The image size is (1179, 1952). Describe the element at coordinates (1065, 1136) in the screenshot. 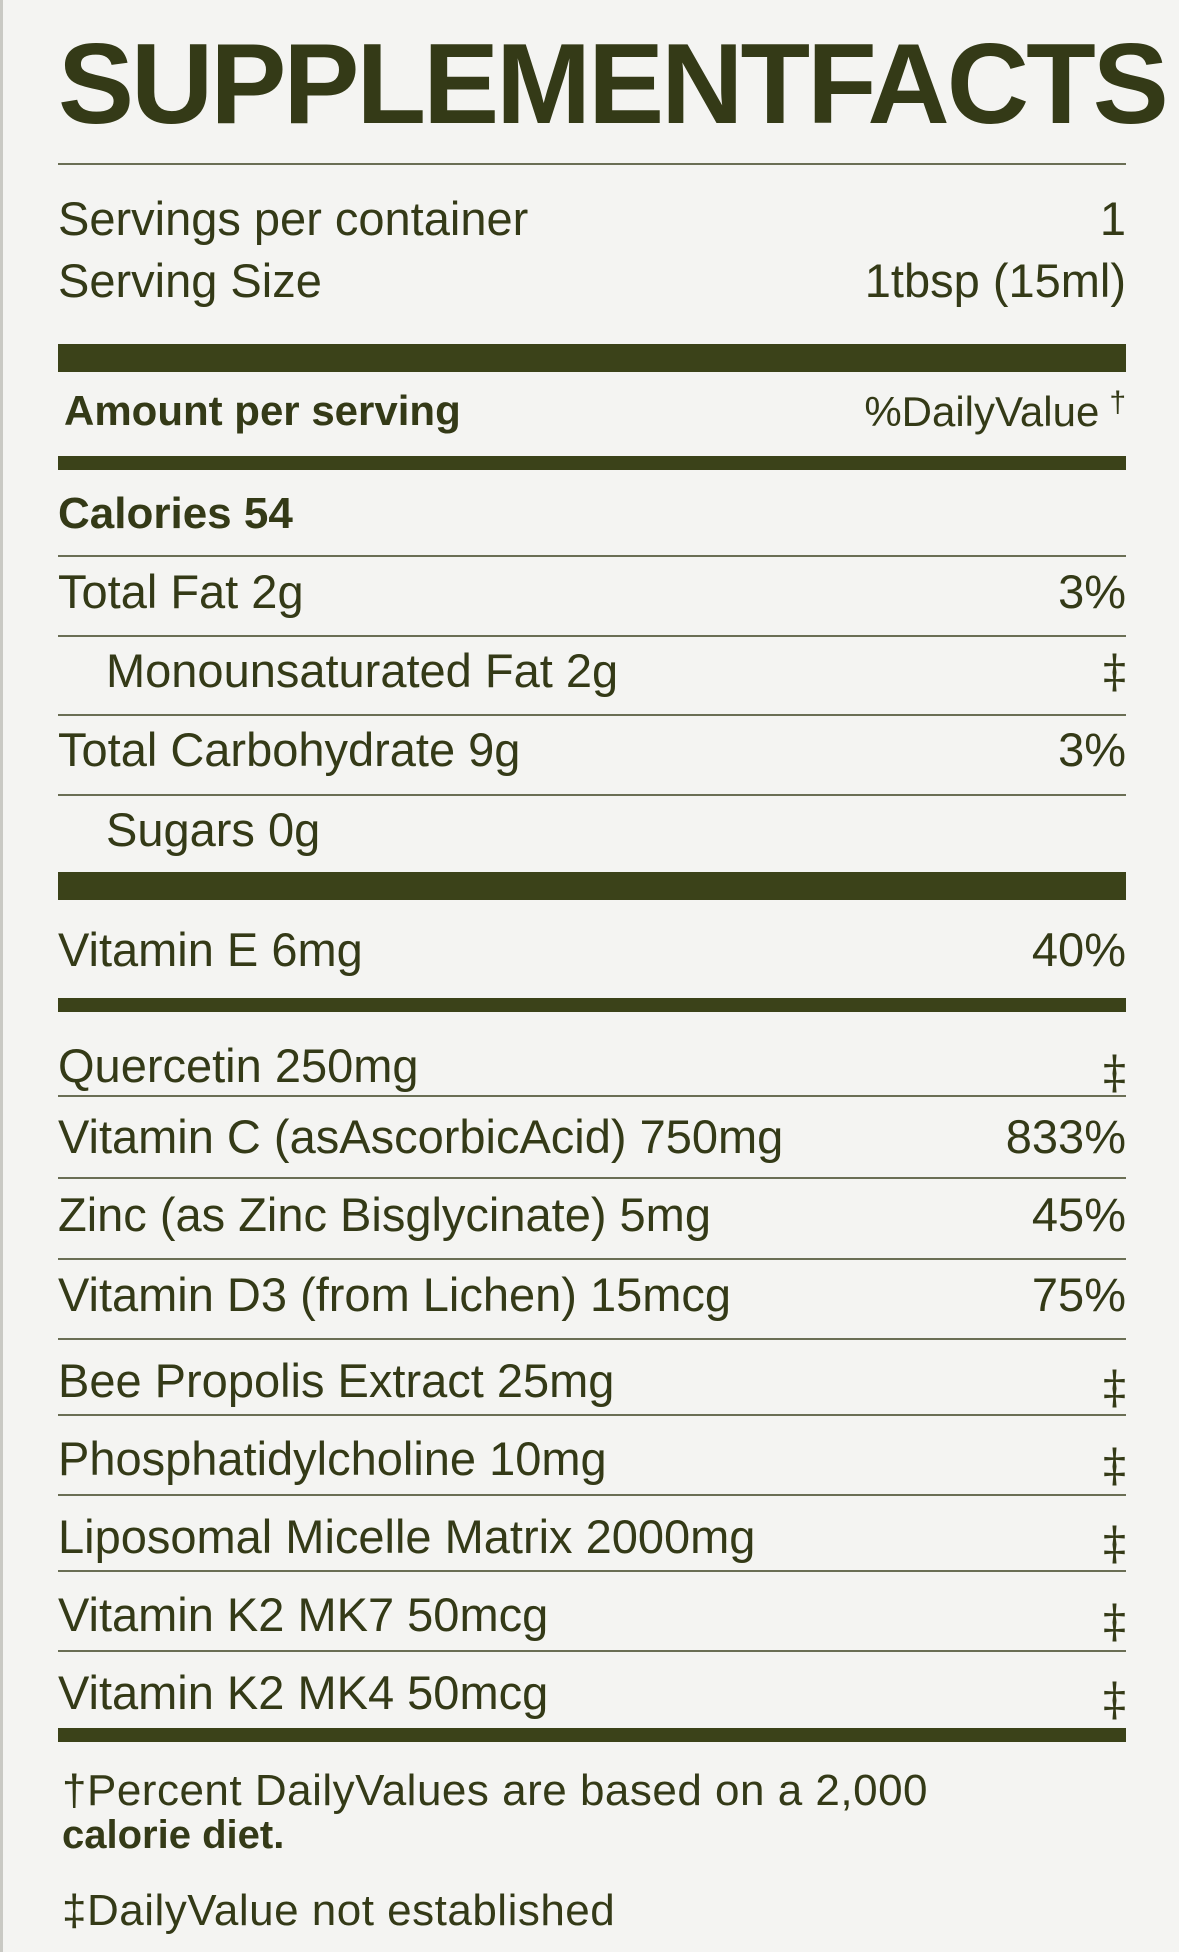

I see `ingredient-daily-value: 833%` at that location.